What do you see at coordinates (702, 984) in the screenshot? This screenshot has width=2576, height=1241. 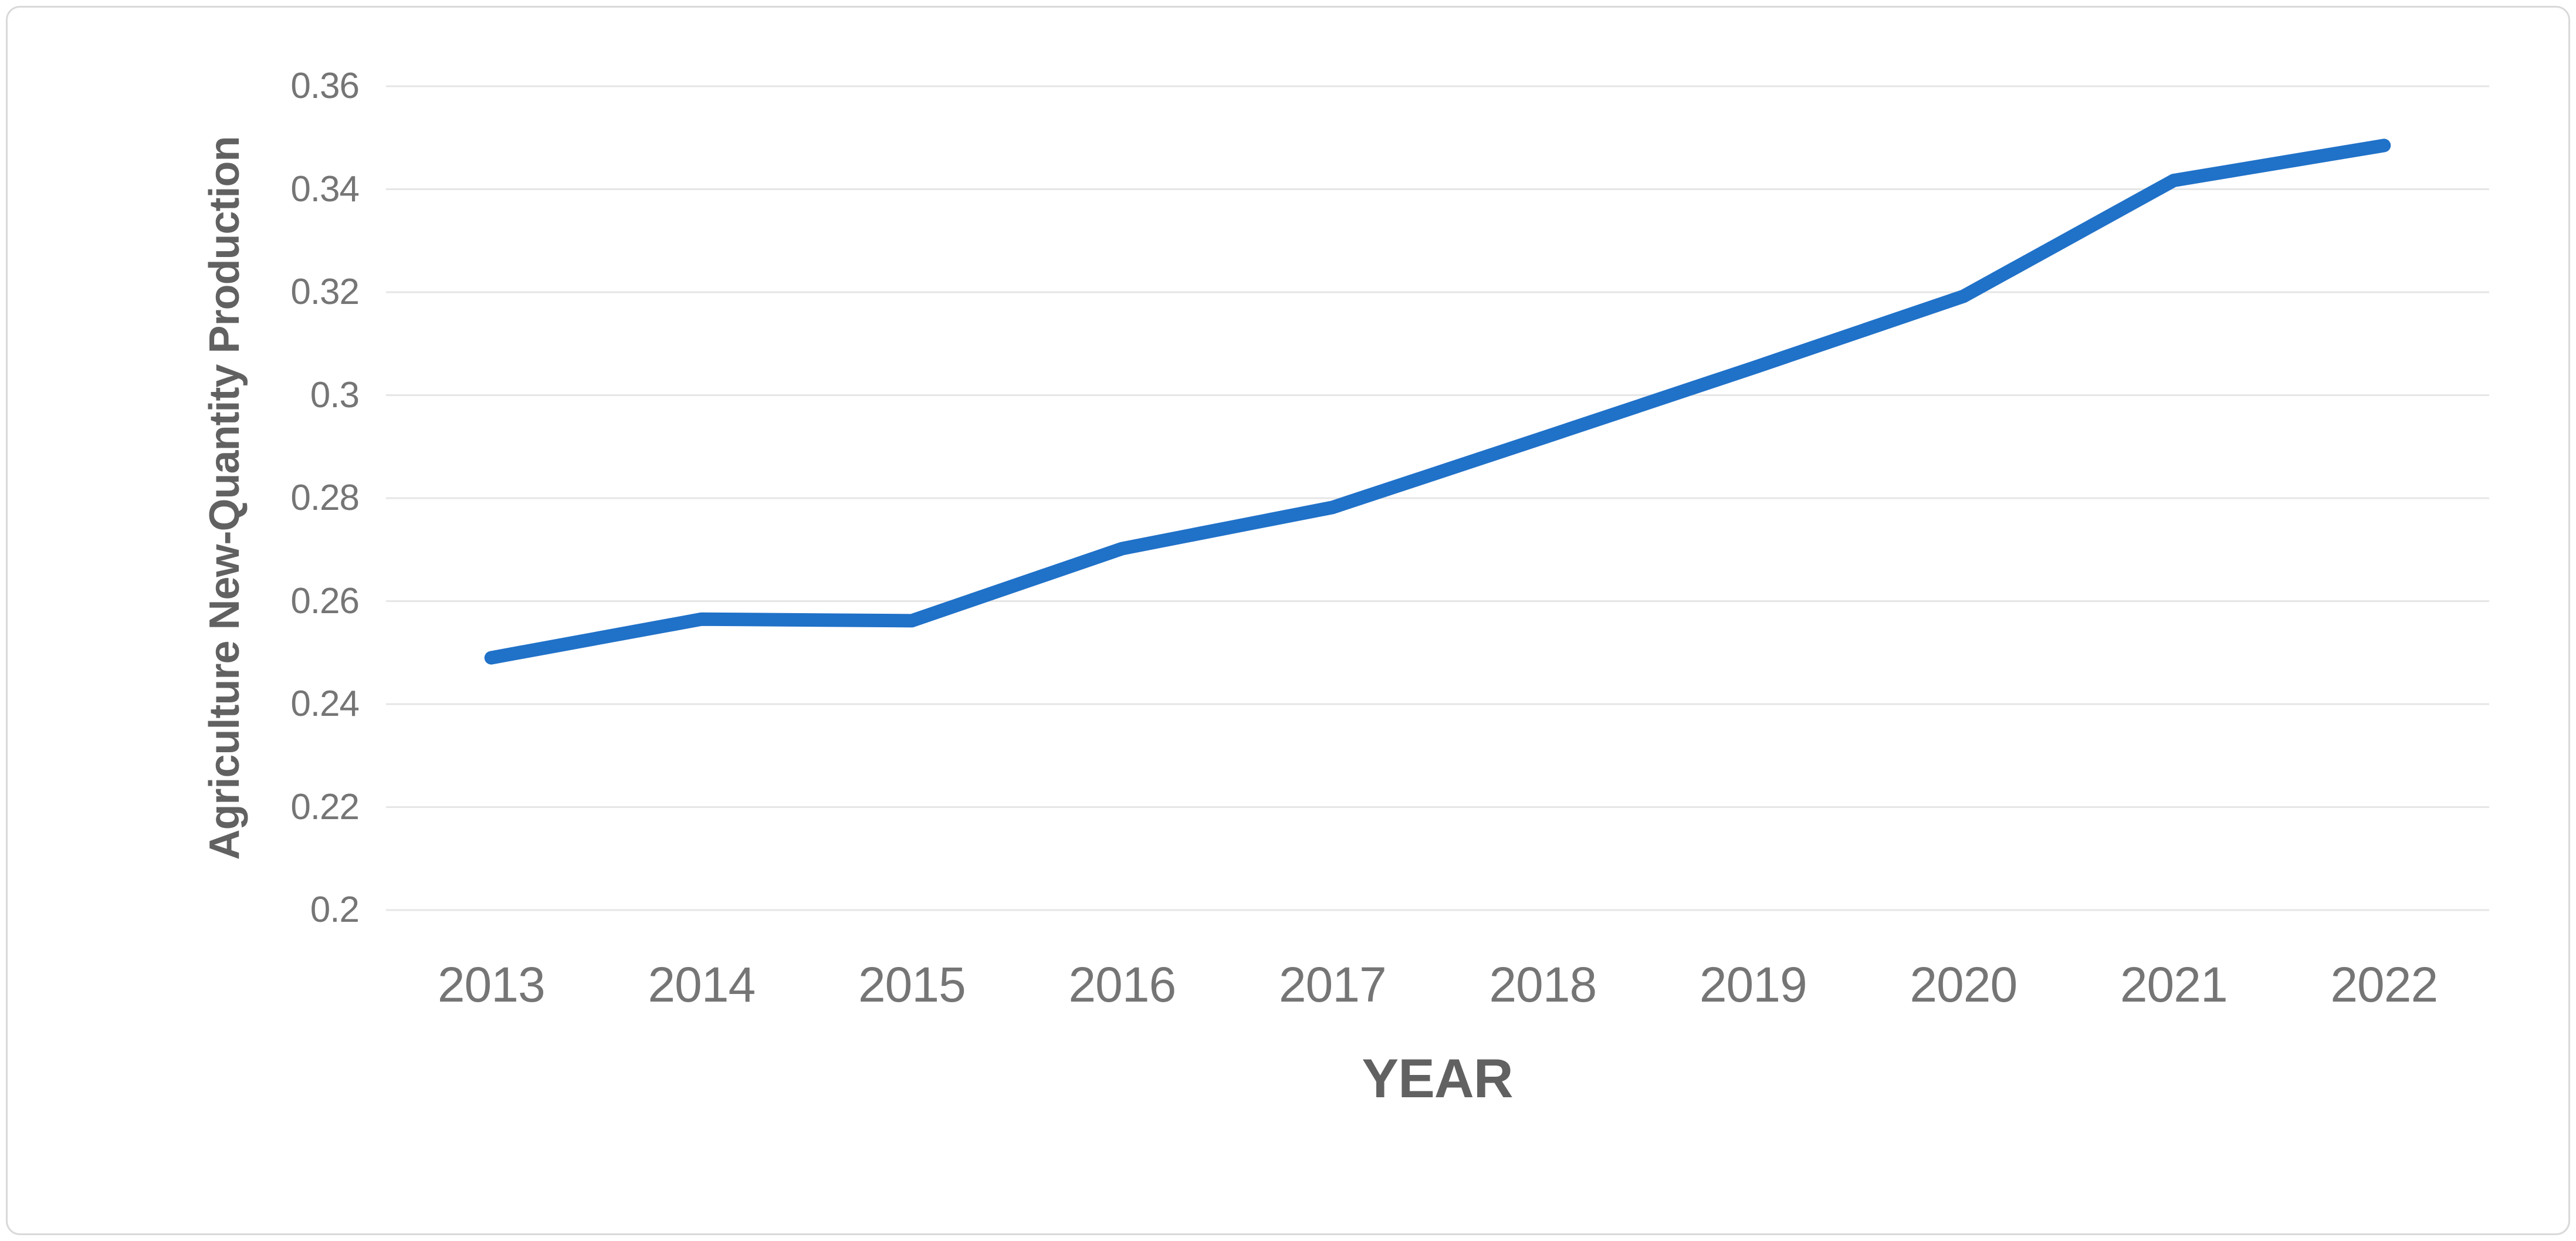 I see `x-tick-label: 2014` at bounding box center [702, 984].